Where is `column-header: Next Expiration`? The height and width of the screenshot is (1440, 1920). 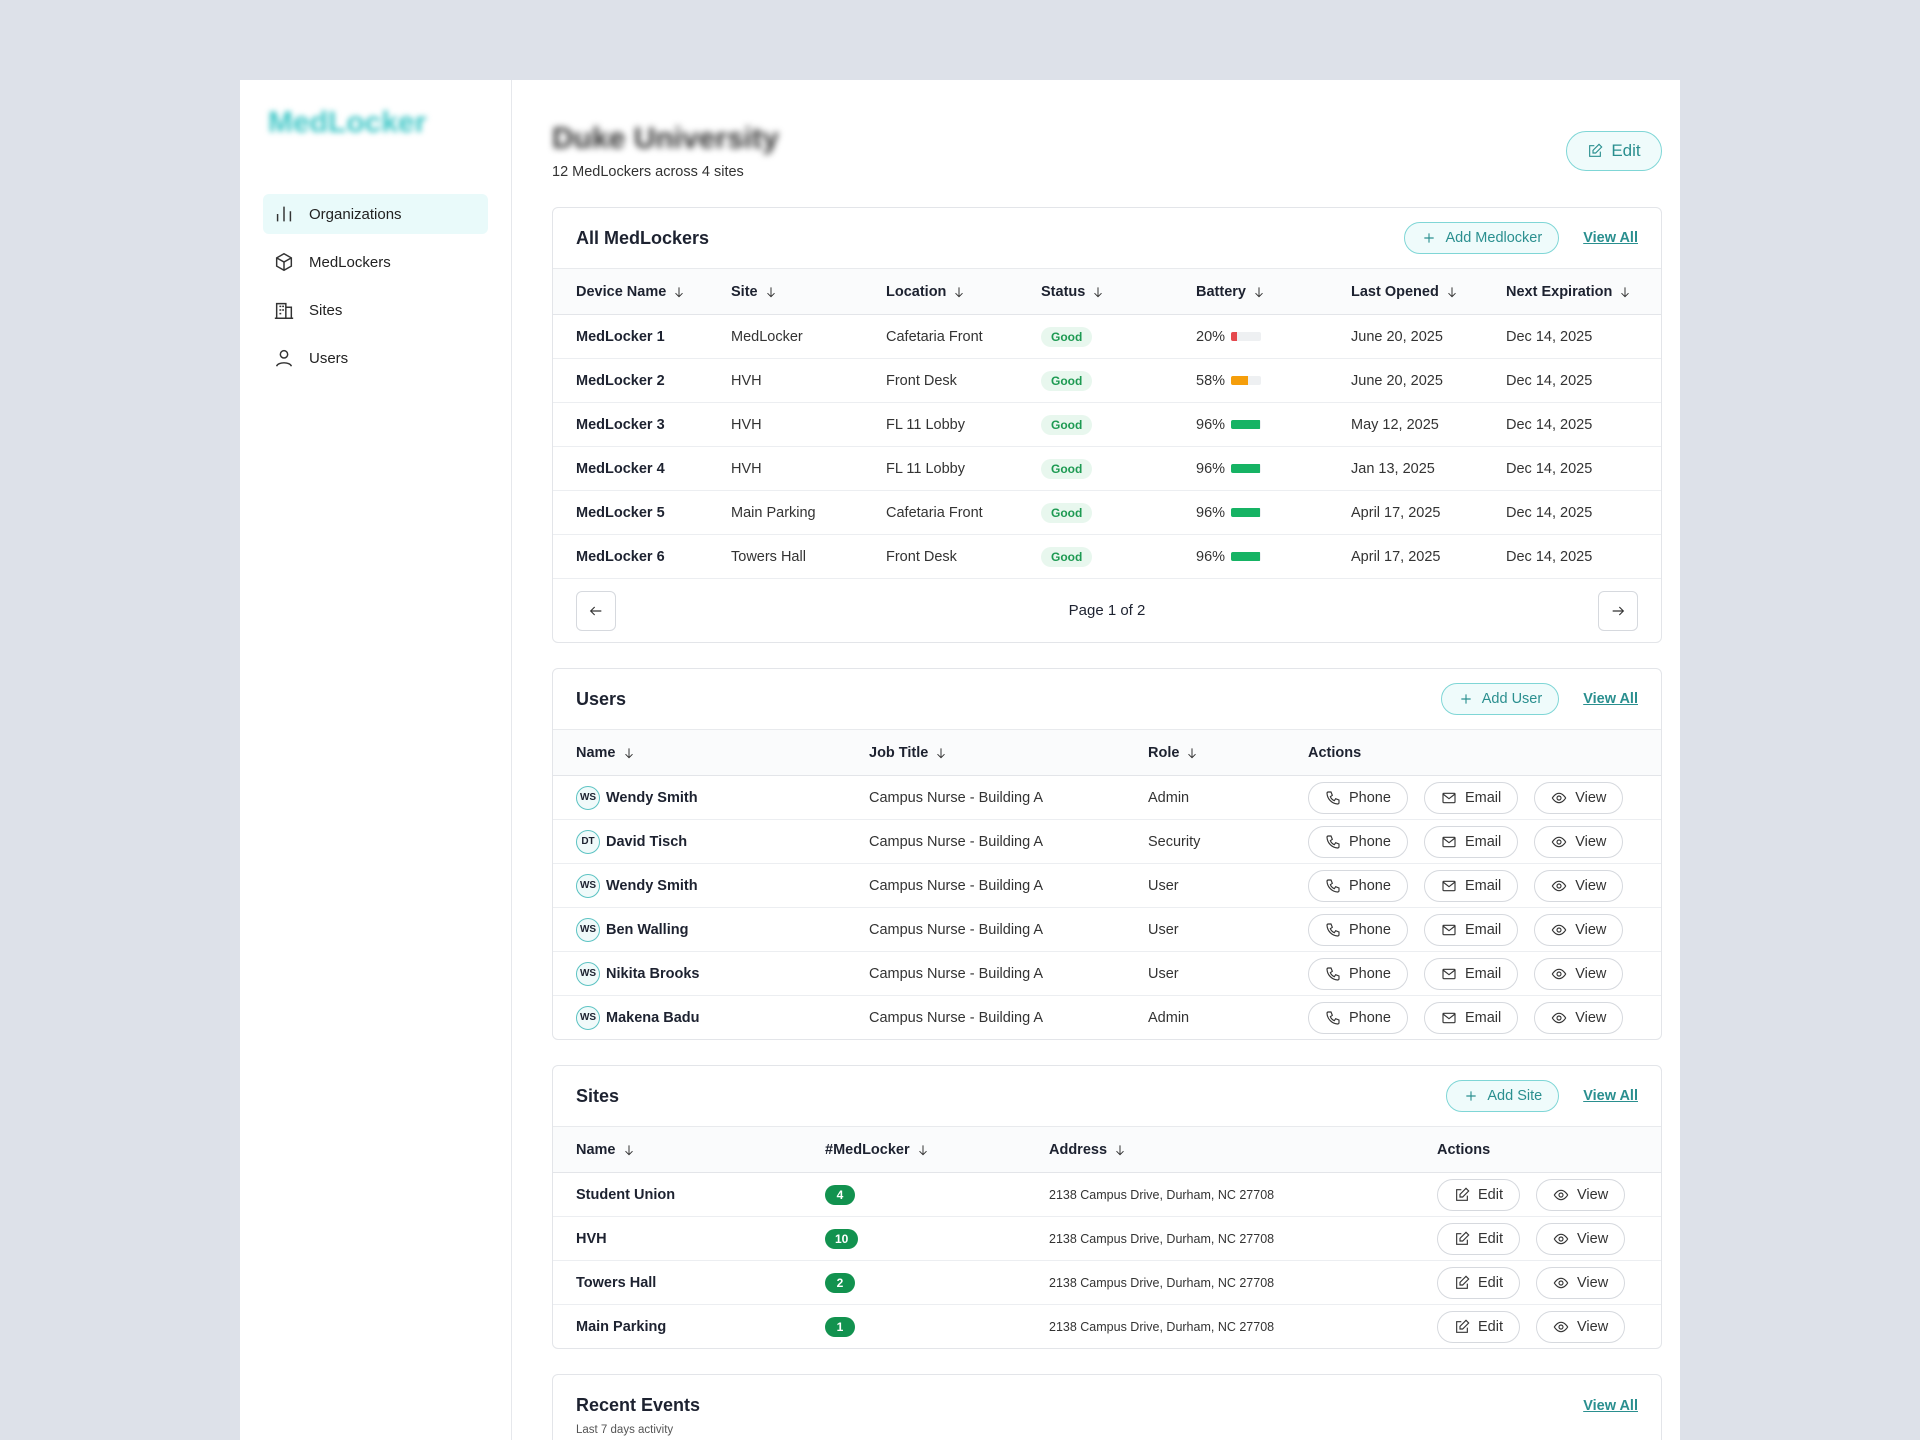
column-header: Next Expiration is located at coordinates (1583, 292).